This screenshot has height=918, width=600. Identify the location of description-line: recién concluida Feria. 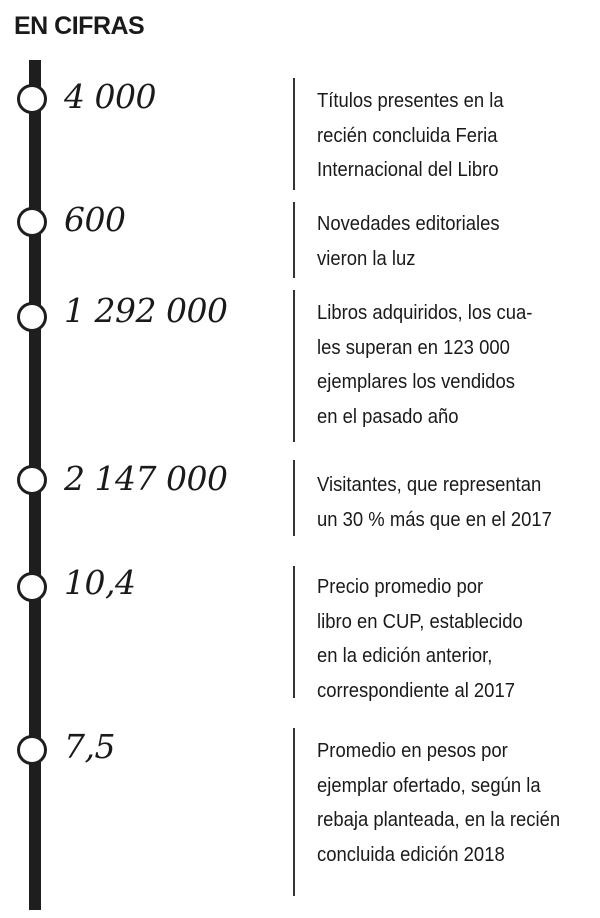
(407, 135).